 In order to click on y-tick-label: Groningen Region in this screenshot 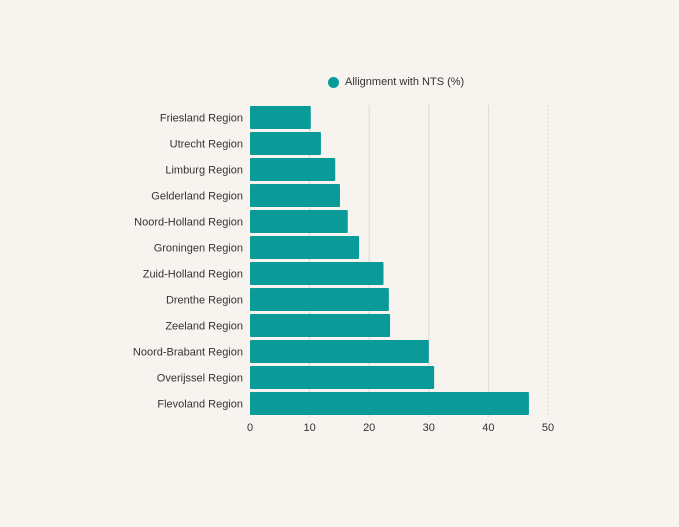, I will do `click(198, 249)`.